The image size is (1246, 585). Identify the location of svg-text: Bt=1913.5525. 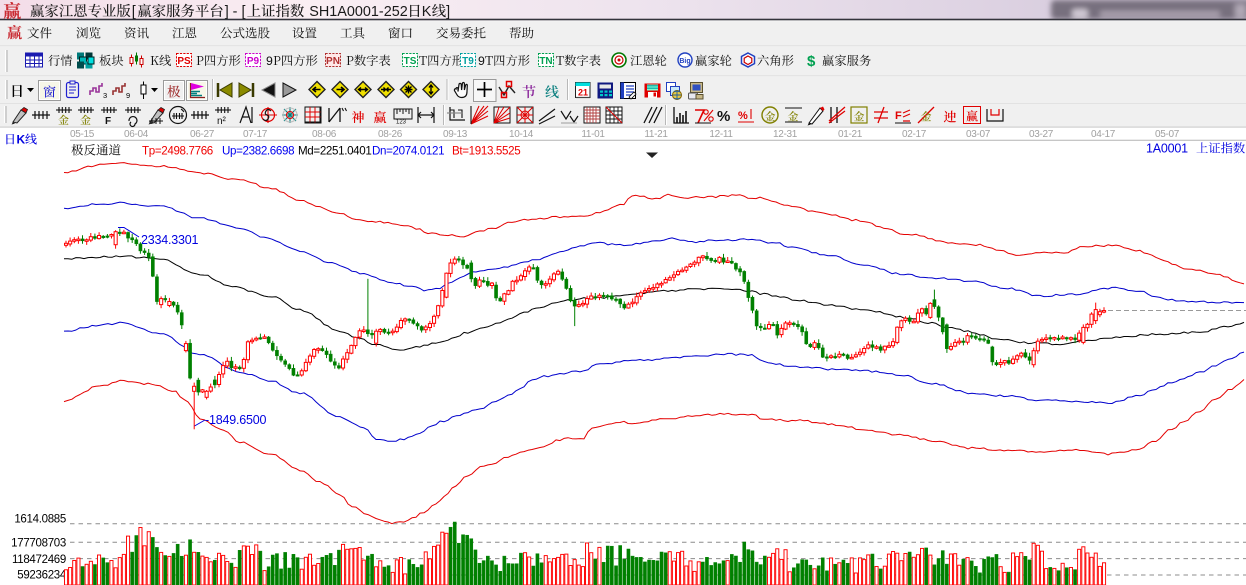
(486, 151).